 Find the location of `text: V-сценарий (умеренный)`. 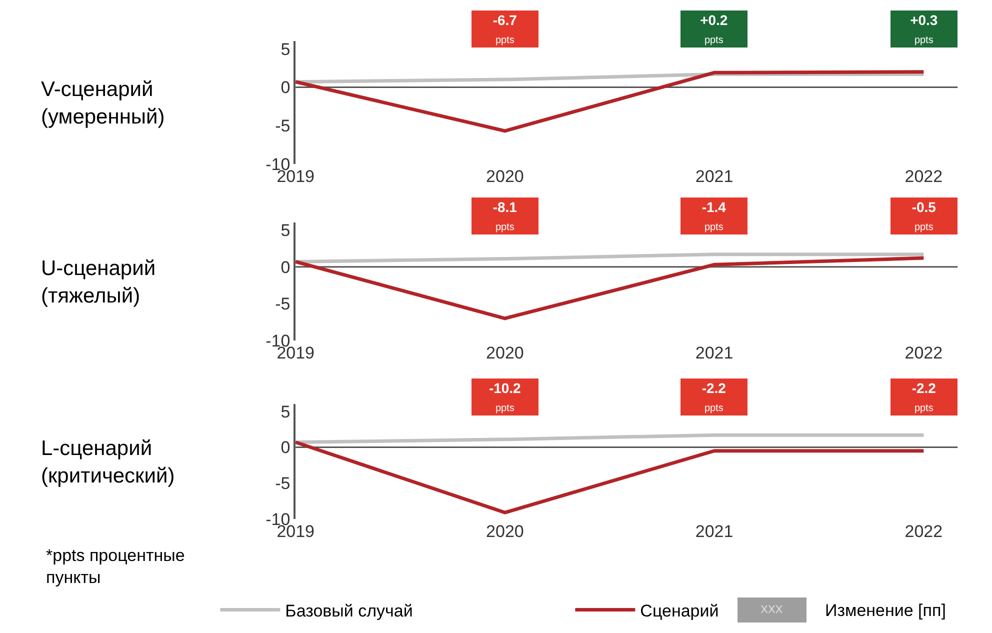

text: V-сценарий (умеренный) is located at coordinates (103, 103).